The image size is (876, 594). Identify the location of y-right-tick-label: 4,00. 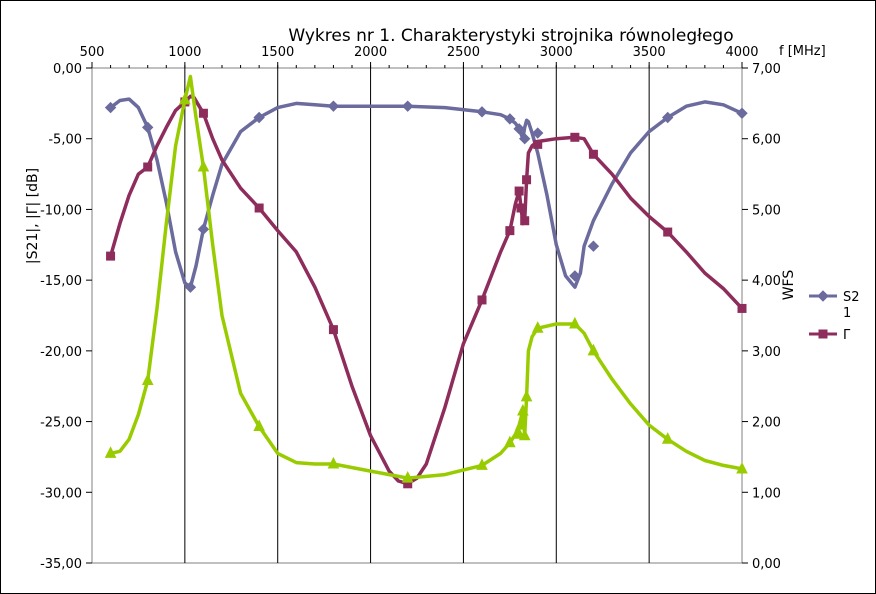
(766, 281).